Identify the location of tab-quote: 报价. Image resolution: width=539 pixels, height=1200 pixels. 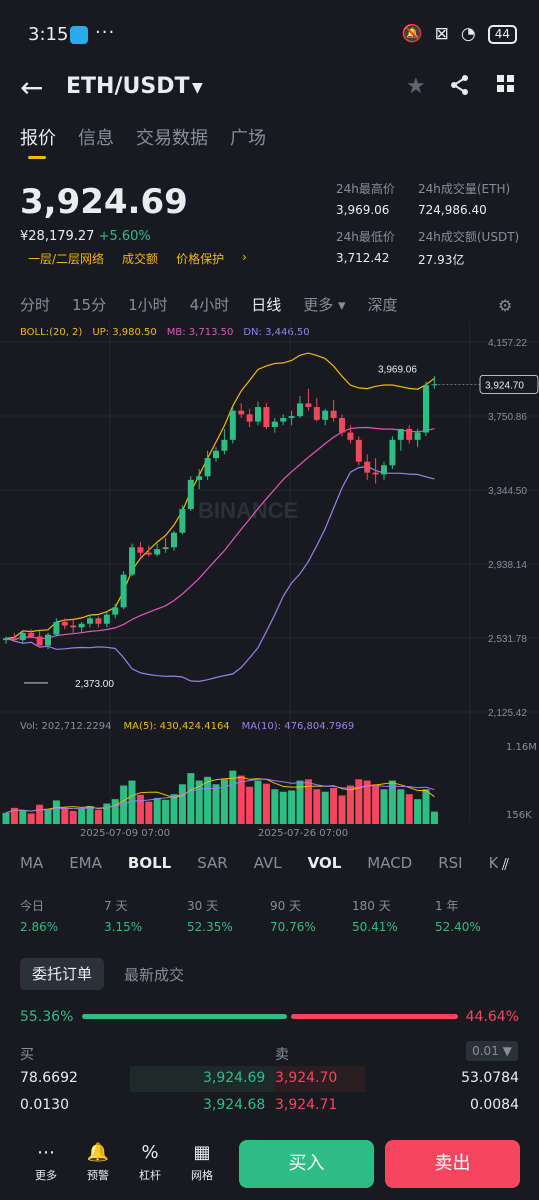
(38, 138).